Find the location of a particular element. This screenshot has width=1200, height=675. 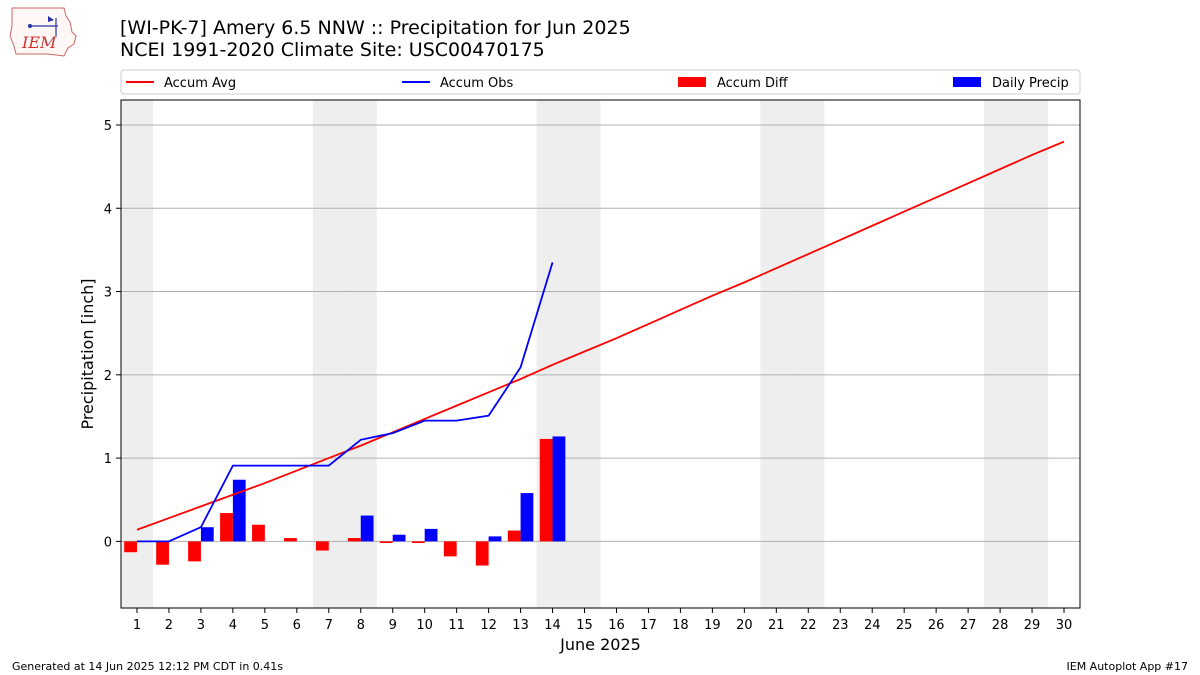

x-tick-label: 28 is located at coordinates (1000, 625).